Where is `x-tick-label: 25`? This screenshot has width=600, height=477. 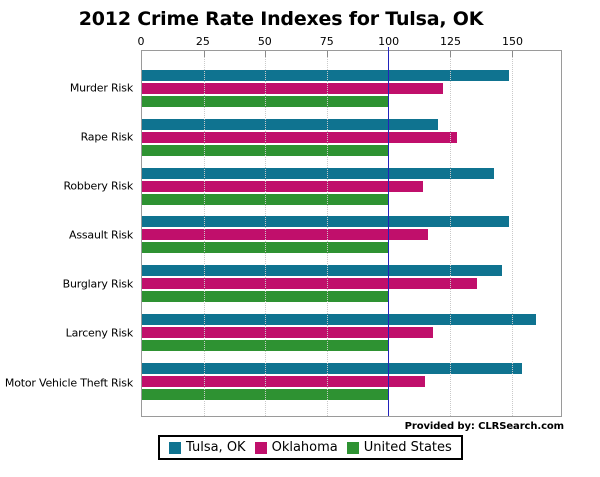
x-tick-label: 25 is located at coordinates (202, 41).